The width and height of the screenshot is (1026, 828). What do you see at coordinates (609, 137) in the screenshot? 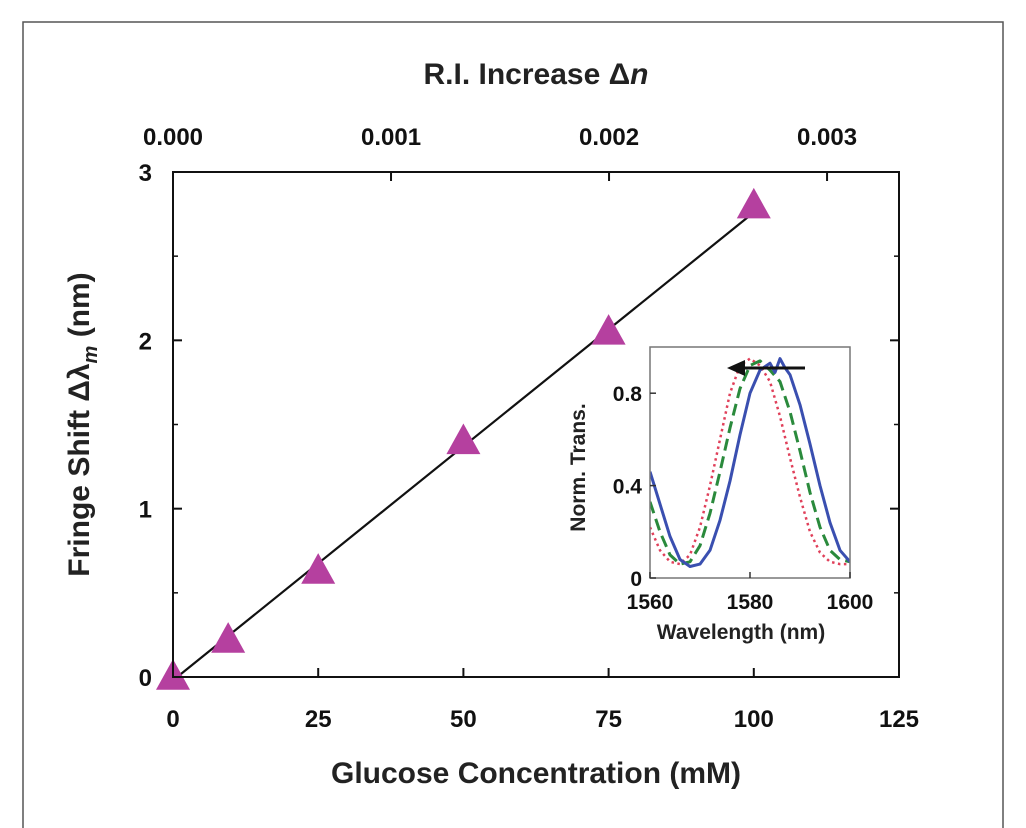
I see `top-x-tick-label: 0.002` at bounding box center [609, 137].